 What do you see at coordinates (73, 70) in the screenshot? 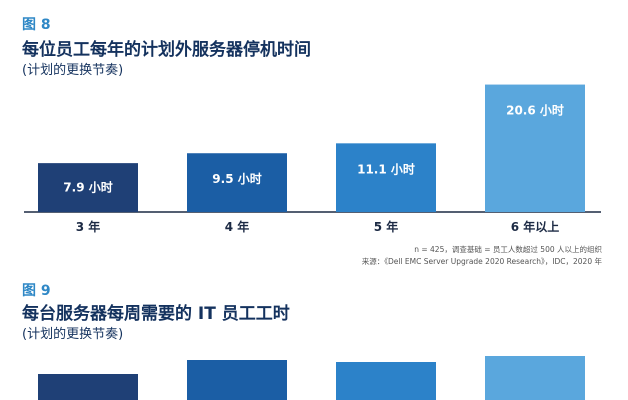
I see `figure-8-subtitle: (计划的更换节奏)` at bounding box center [73, 70].